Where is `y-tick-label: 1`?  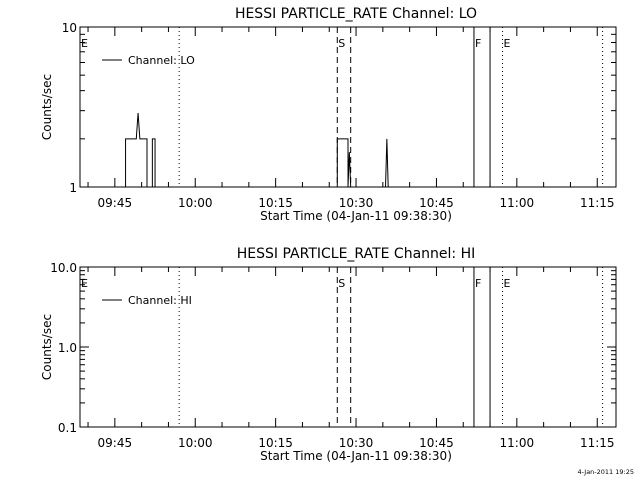 y-tick-label: 1 is located at coordinates (73, 188).